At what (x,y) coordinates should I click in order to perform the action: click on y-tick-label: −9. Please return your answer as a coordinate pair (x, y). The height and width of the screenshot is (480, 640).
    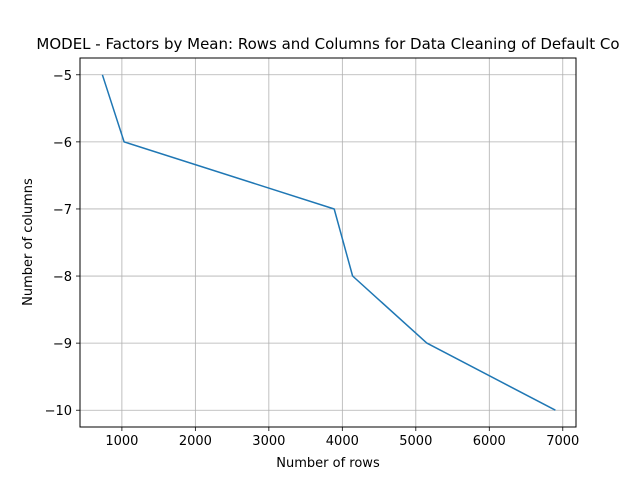
    Looking at the image, I should click on (62, 344).